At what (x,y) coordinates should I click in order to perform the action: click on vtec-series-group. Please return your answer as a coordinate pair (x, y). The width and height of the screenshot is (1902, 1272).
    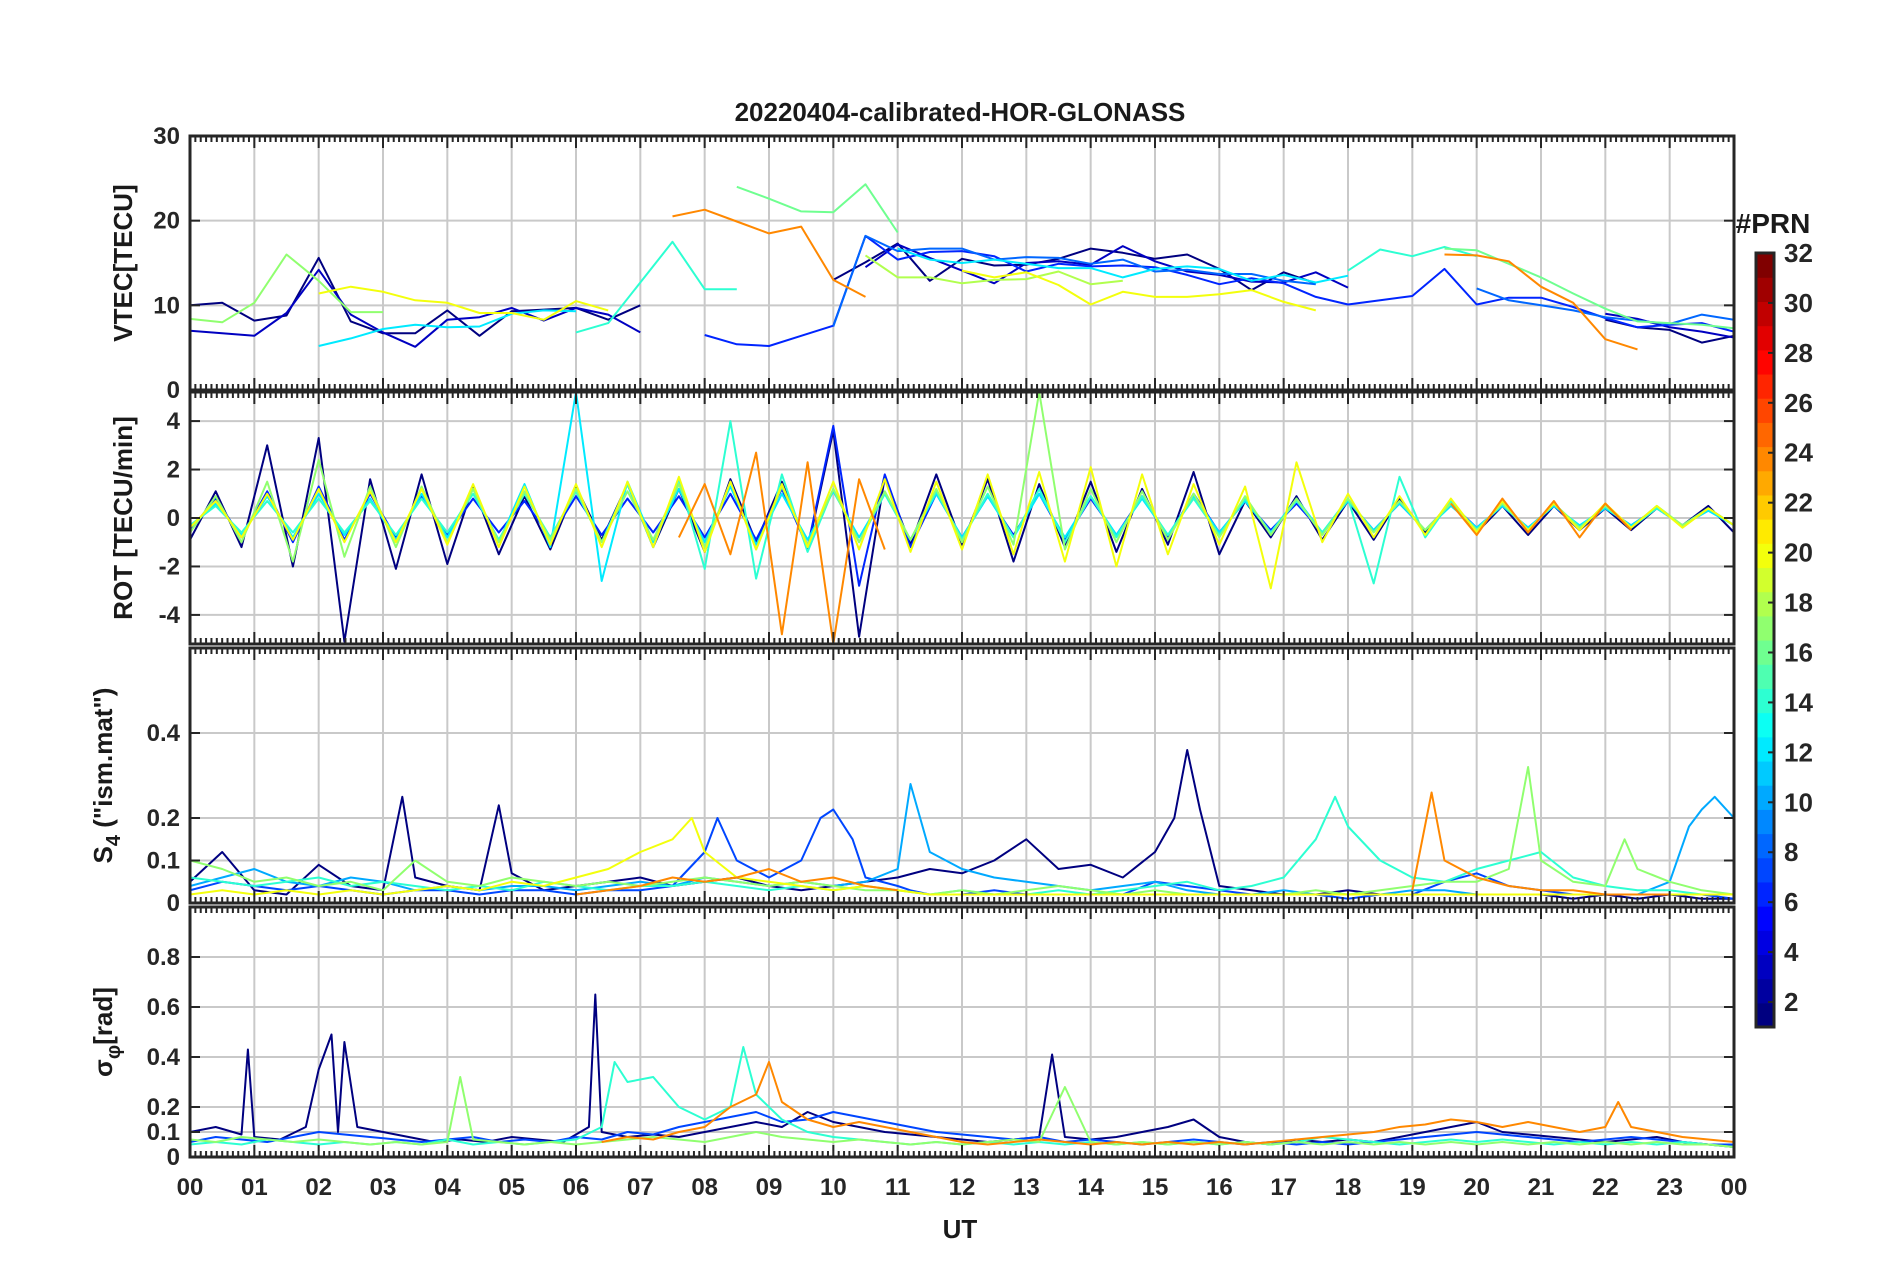
    Looking at the image, I should click on (962, 267).